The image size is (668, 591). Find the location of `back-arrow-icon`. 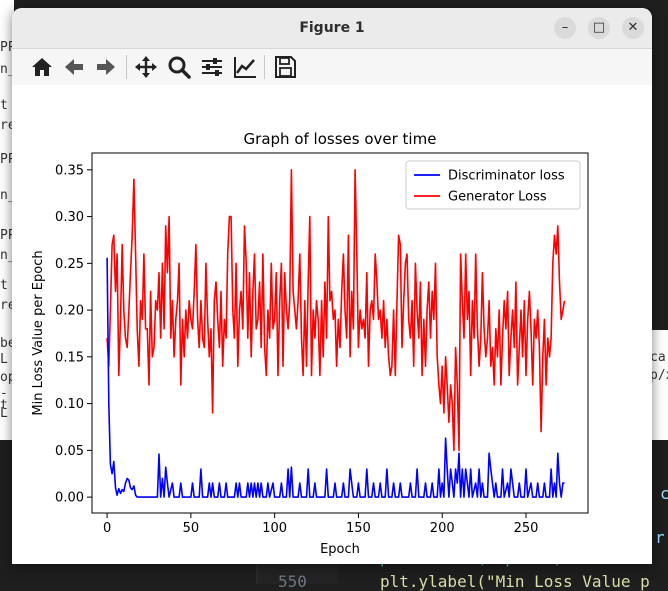

back-arrow-icon is located at coordinates (74, 67).